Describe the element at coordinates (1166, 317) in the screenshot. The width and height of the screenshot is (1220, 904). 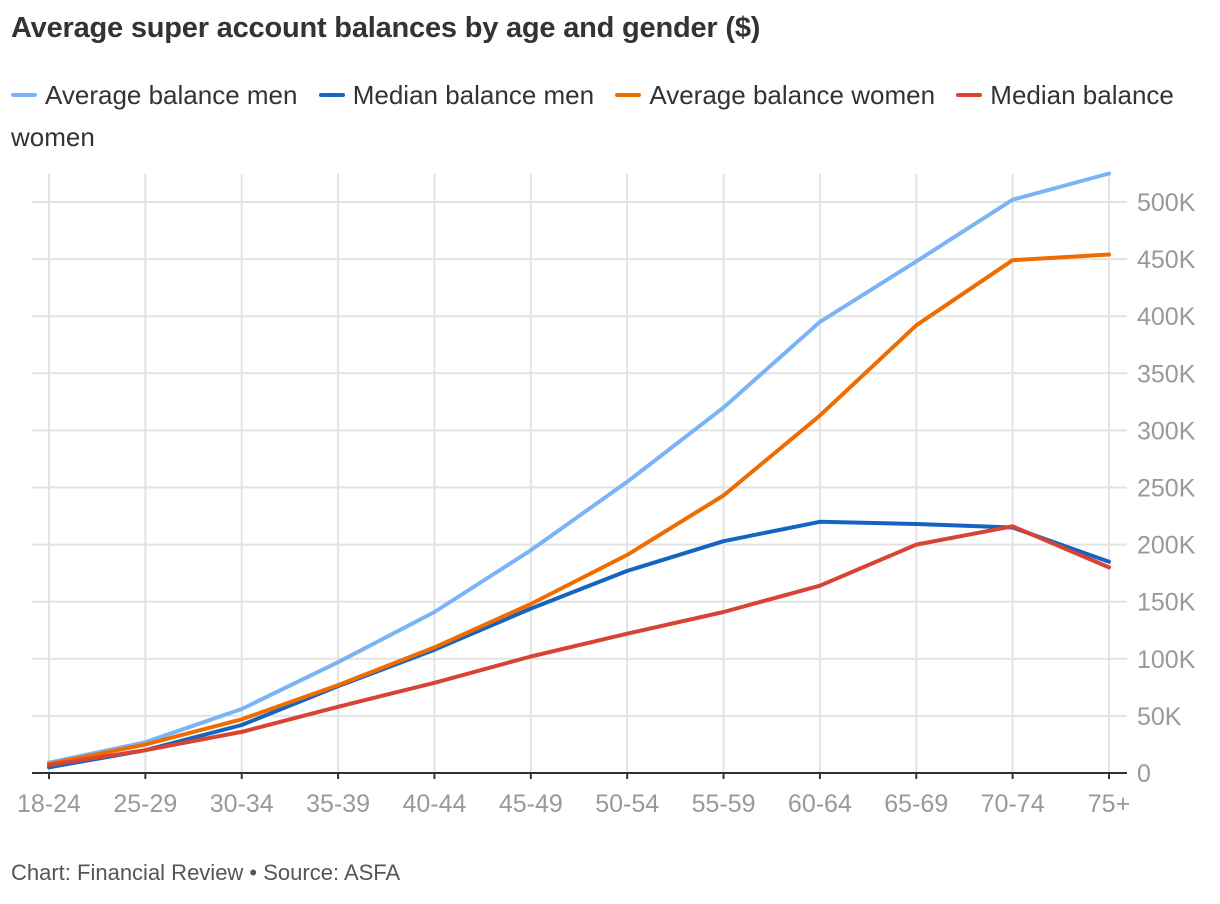
I see `y-tick-label: 400K` at that location.